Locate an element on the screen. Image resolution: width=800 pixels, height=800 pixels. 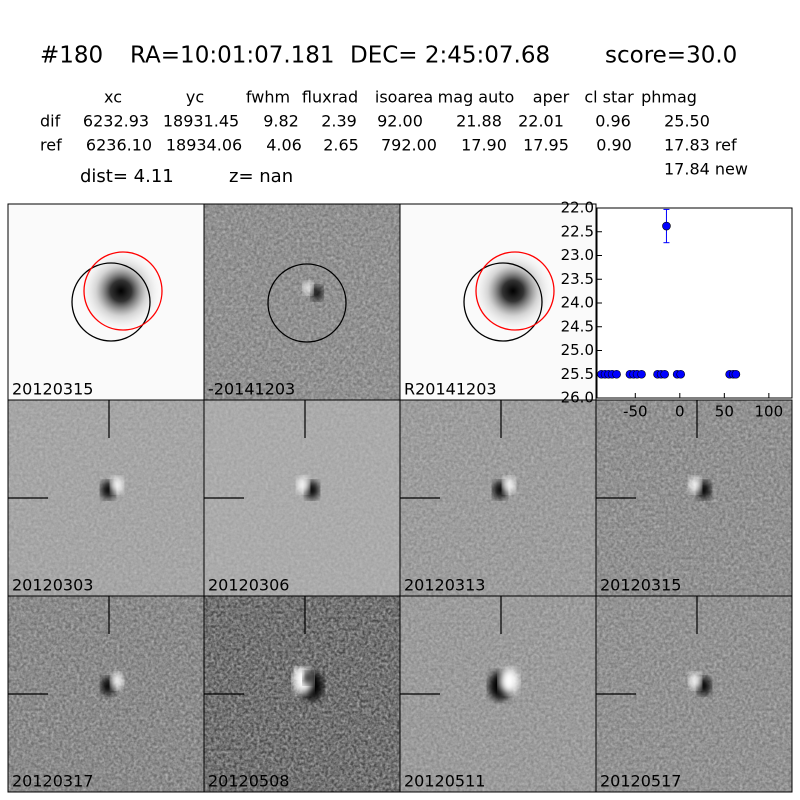
image-panel: R20141203 is located at coordinates (498, 302).